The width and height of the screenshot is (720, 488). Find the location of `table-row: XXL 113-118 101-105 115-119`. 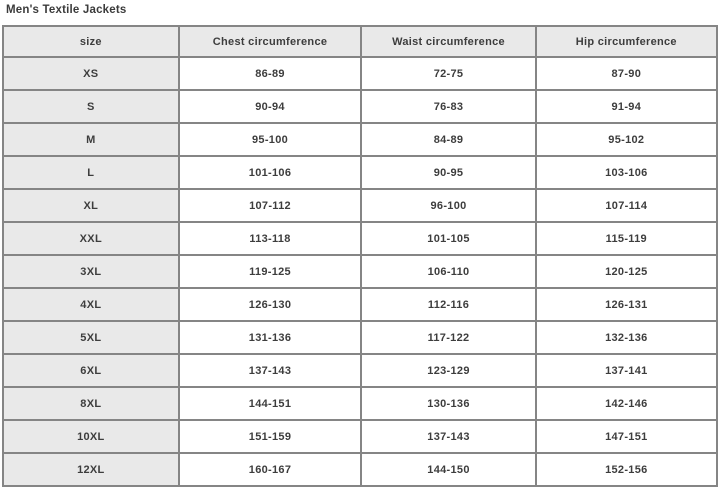

table-row: XXL 113-118 101-105 115-119 is located at coordinates (360, 238).